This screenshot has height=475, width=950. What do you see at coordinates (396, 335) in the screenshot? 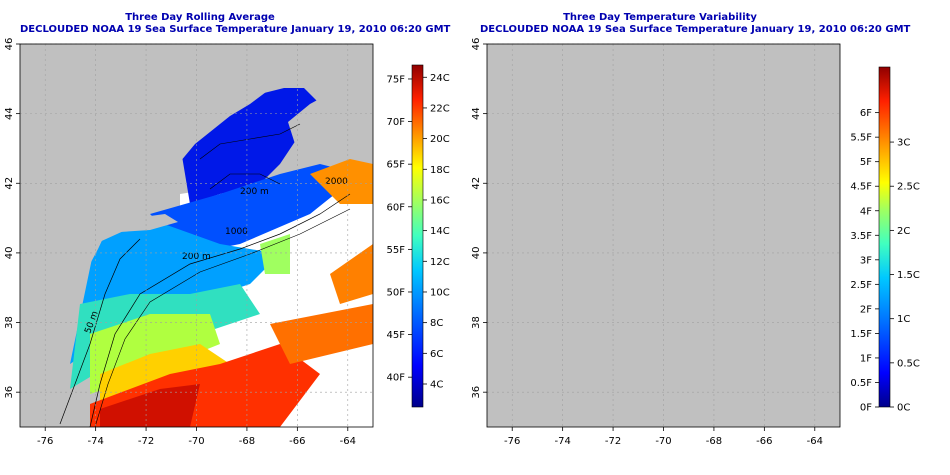
I see `left-colorbar-f-label: 45F` at bounding box center [396, 335].